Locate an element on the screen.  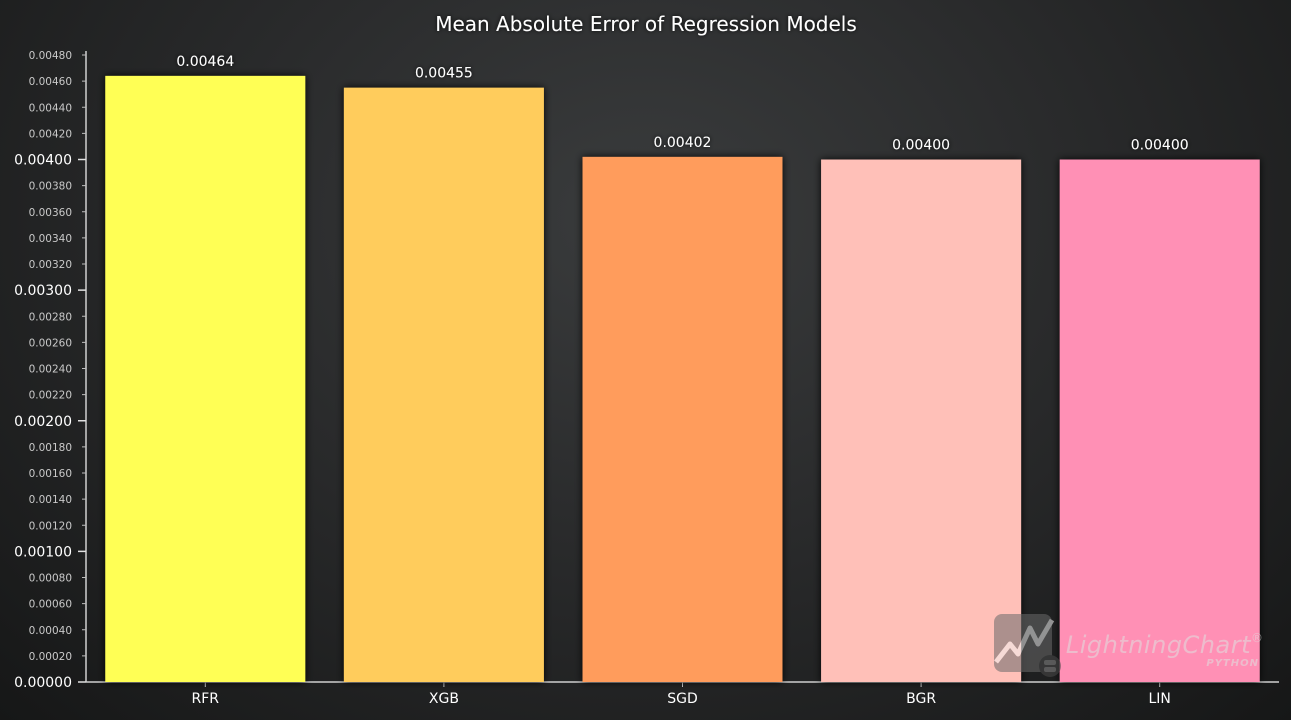
y-tick-label: 0.00380 is located at coordinates (50, 187).